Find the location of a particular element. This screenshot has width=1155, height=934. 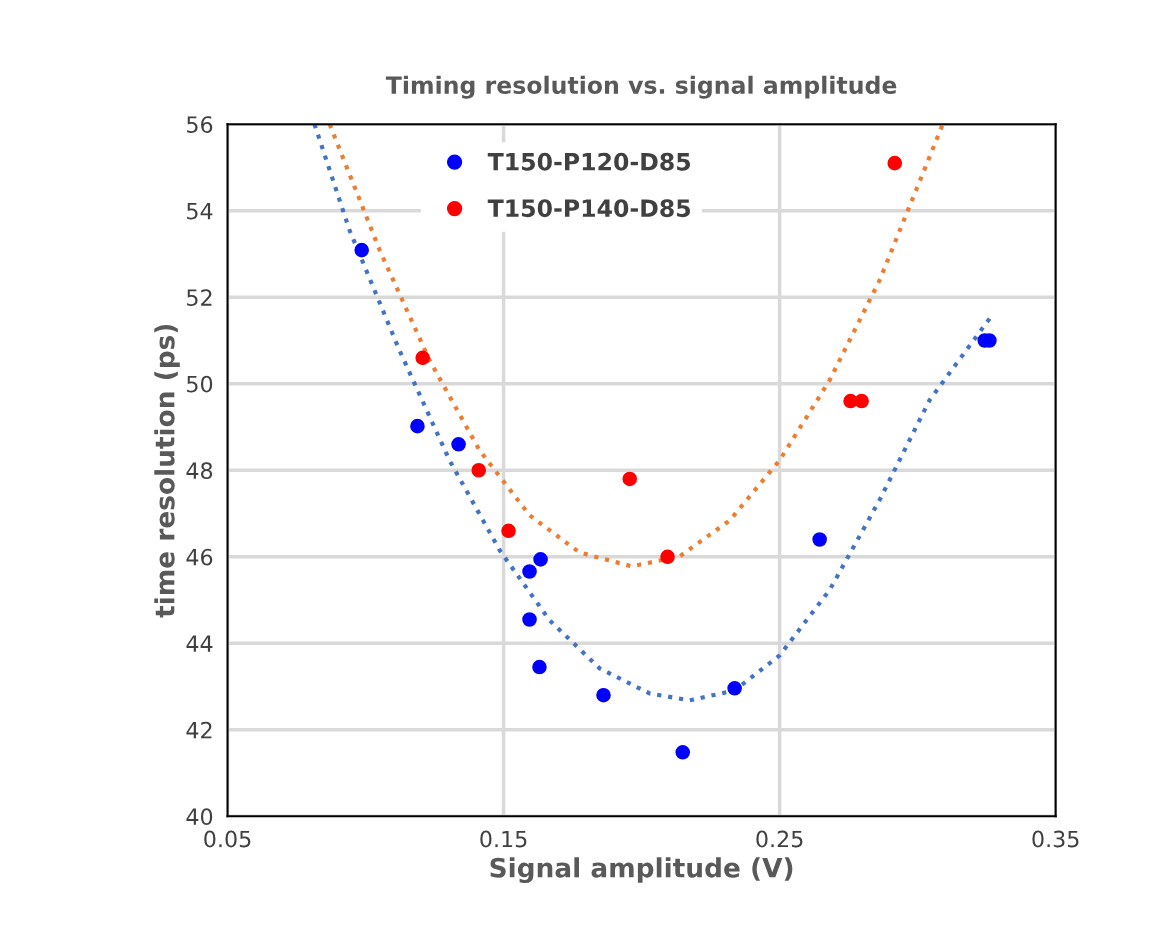

legend-label: T150-P140-D85 is located at coordinates (589, 208).